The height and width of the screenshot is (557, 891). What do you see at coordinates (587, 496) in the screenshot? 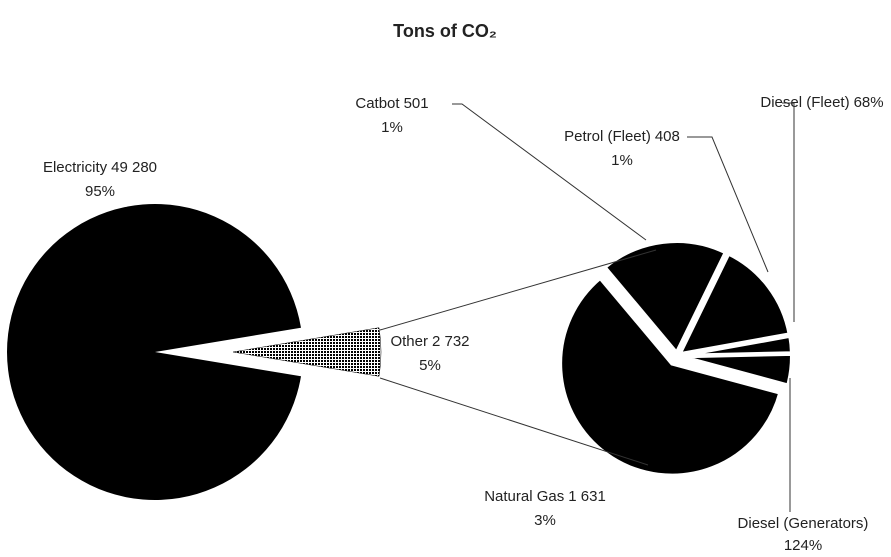
I see `value-label: 1 631` at bounding box center [587, 496].